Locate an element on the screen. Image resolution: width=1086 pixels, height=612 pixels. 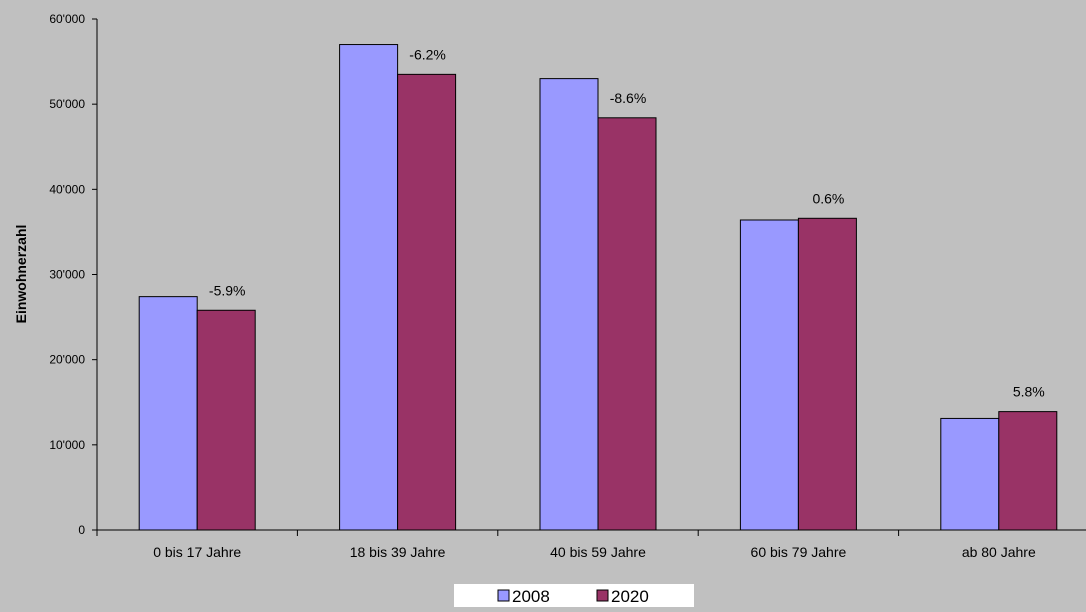
data-label: 0.6% is located at coordinates (828, 198).